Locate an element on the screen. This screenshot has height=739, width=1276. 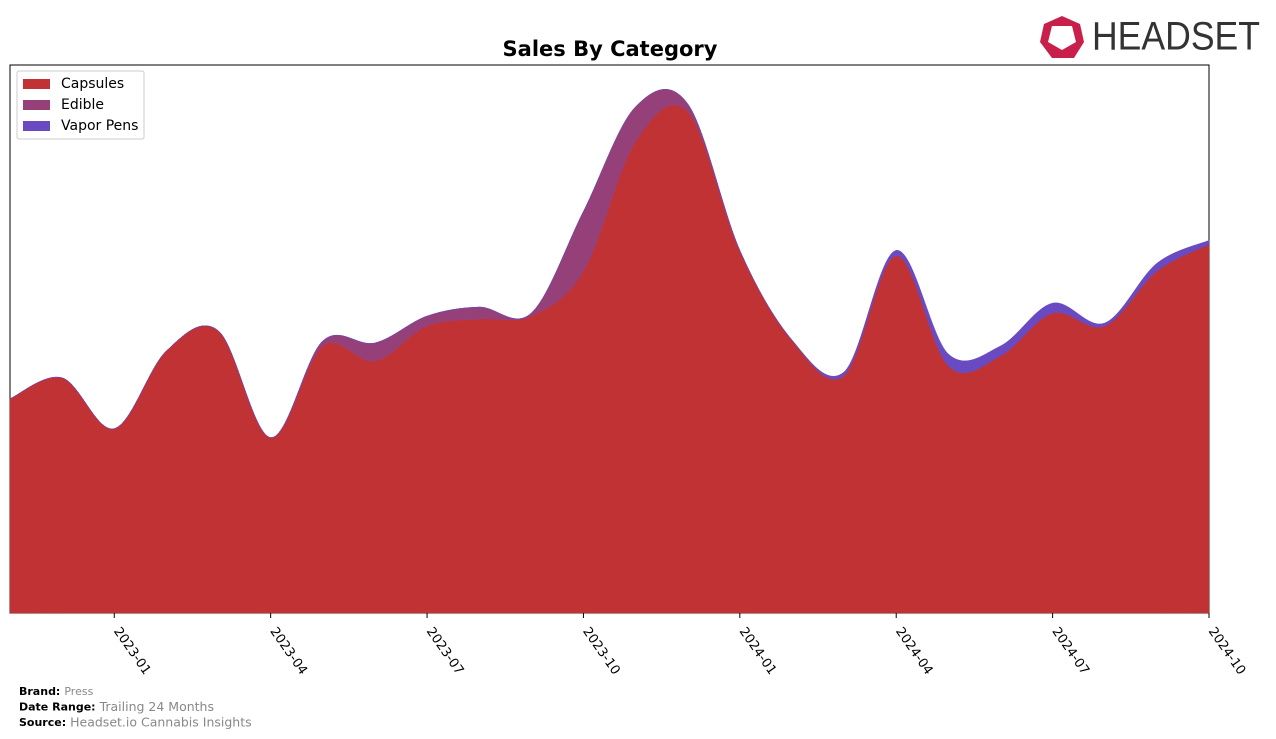
x-tick-label: 2023-04 is located at coordinates (288, 651).